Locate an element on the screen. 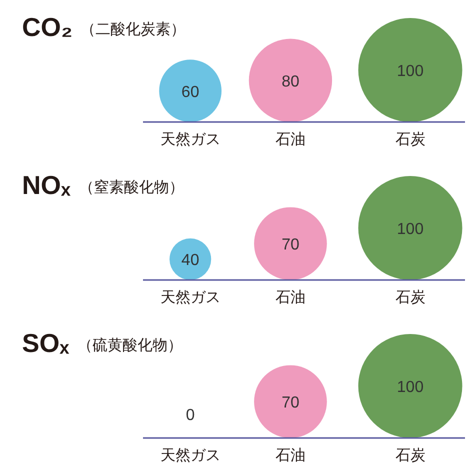 This screenshot has width=468, height=476. text: CO₂ is located at coordinates (47, 27).